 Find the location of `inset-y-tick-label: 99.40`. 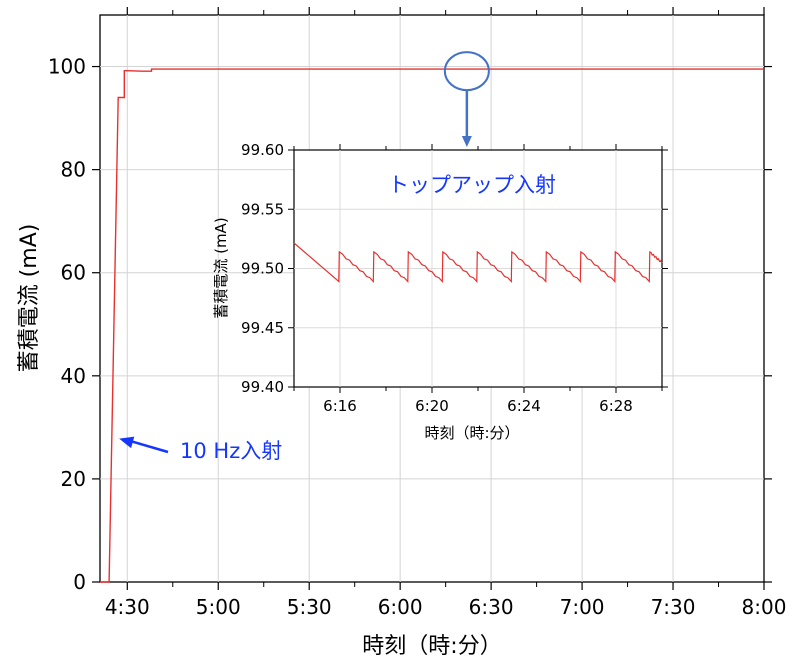

inset-y-tick-label: 99.40 is located at coordinates (262, 387).